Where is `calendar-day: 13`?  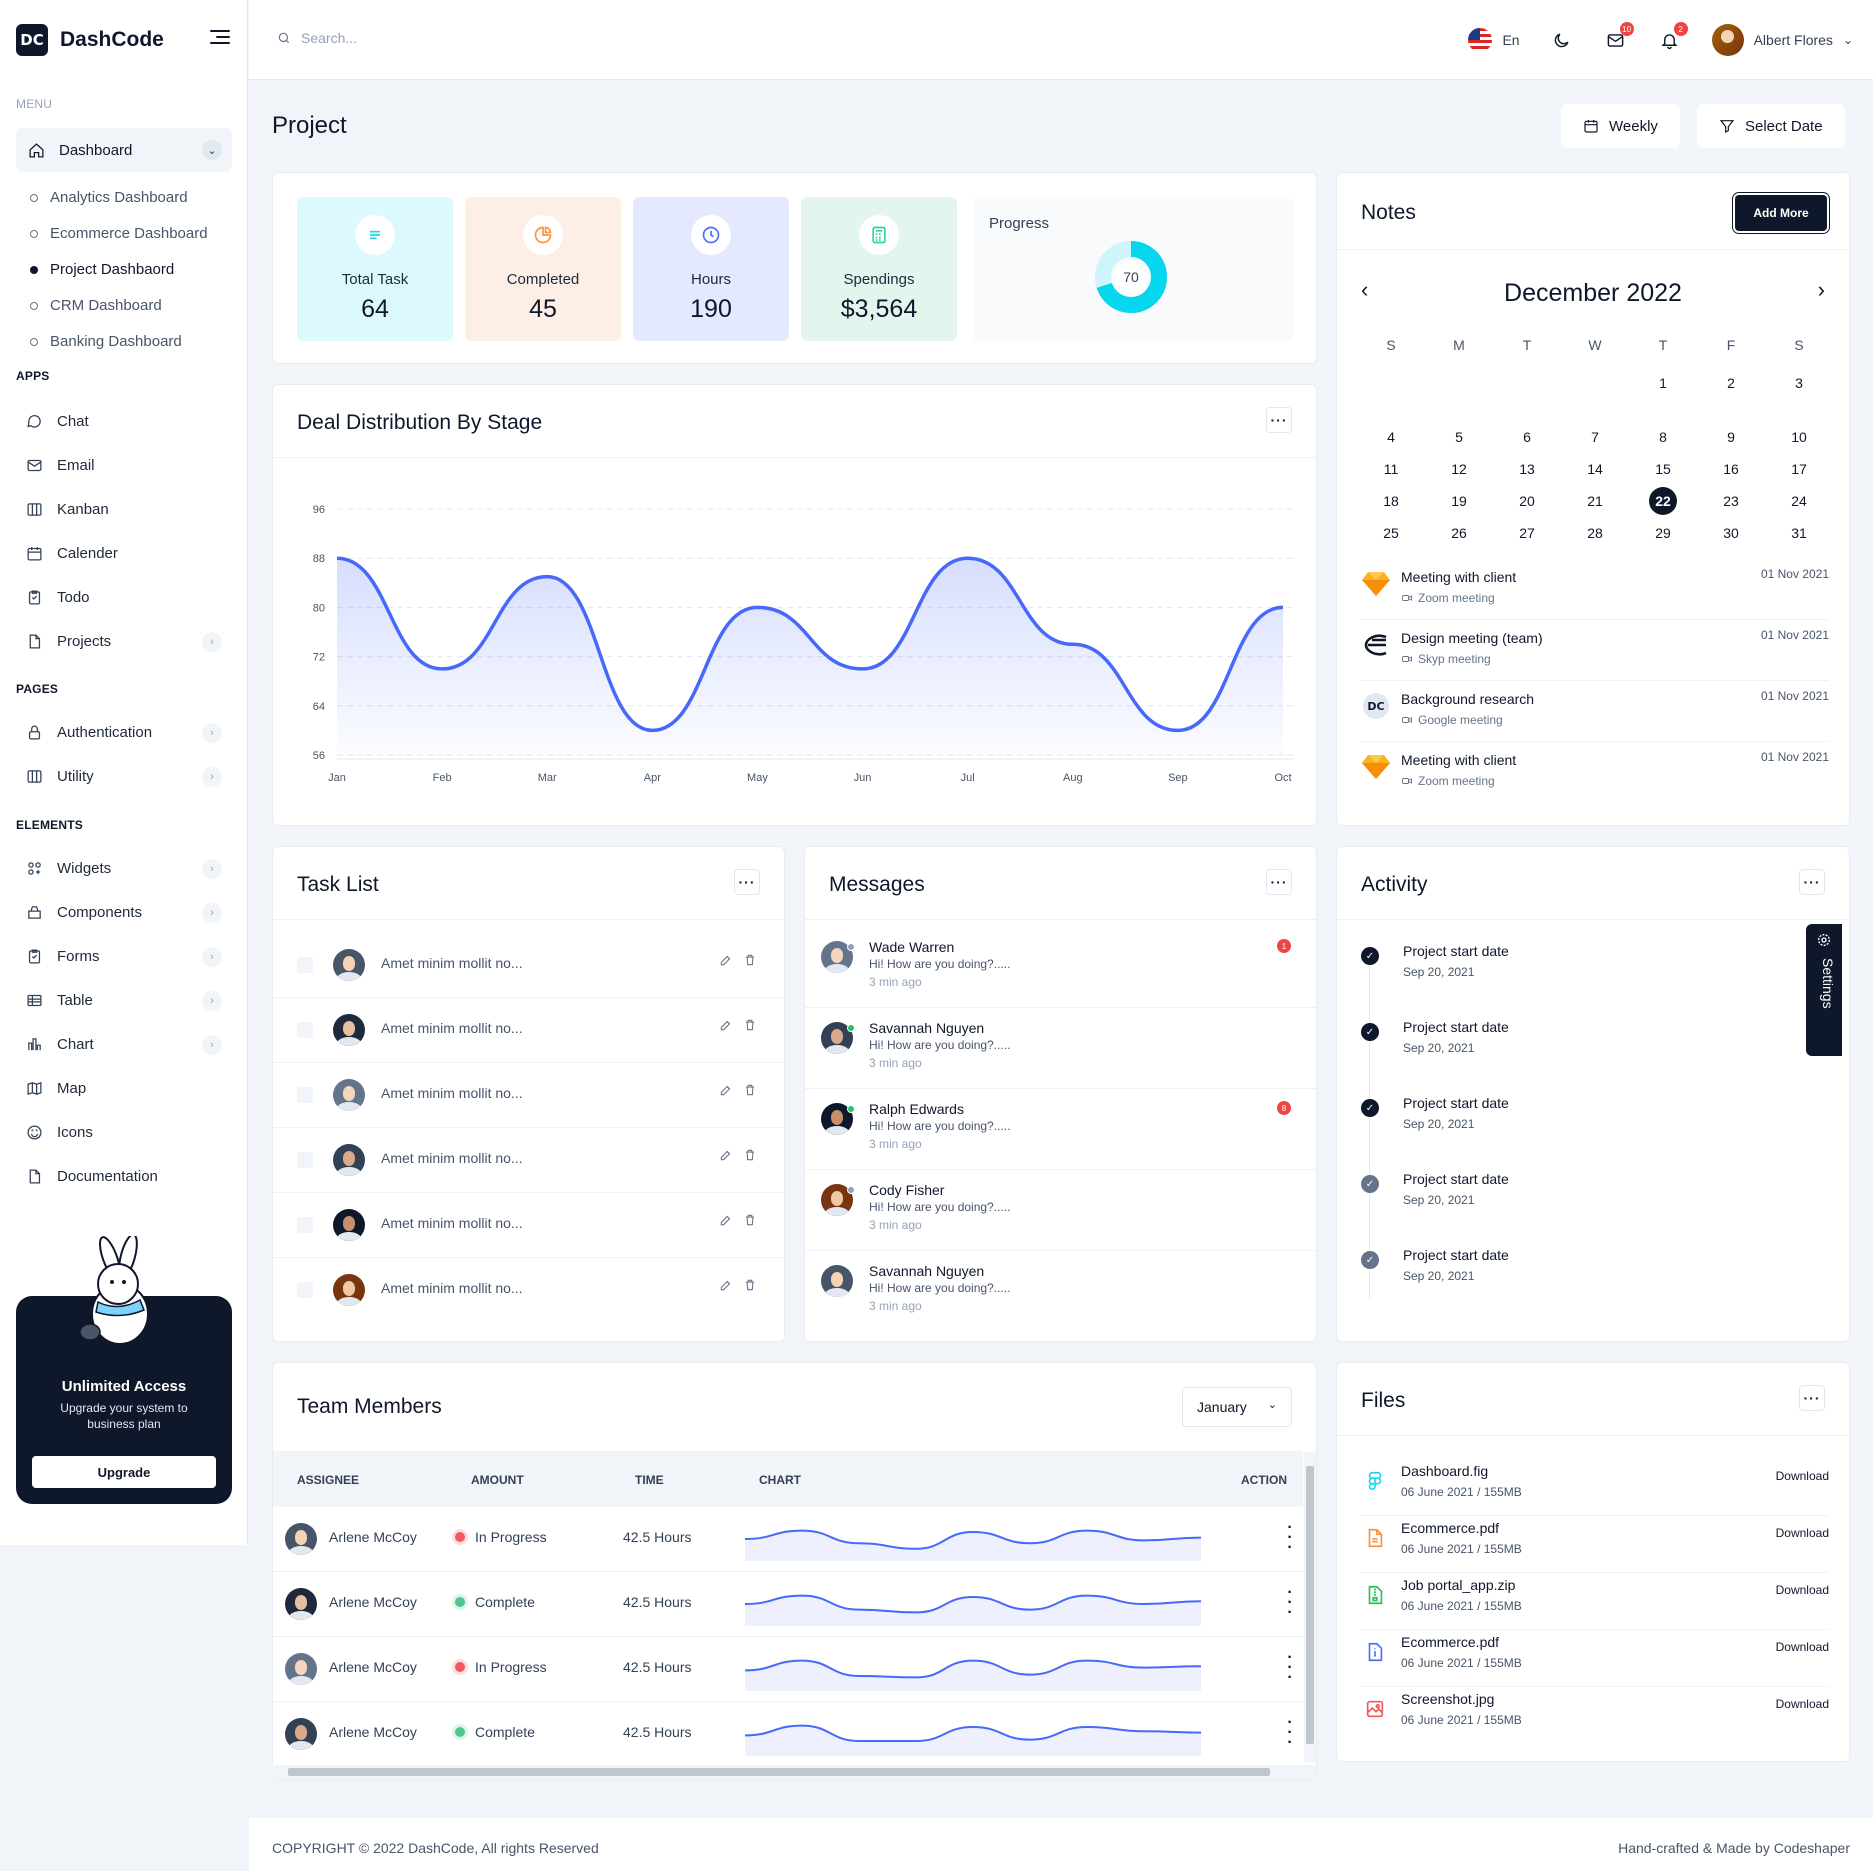
calendar-day: 13 is located at coordinates (1527, 469).